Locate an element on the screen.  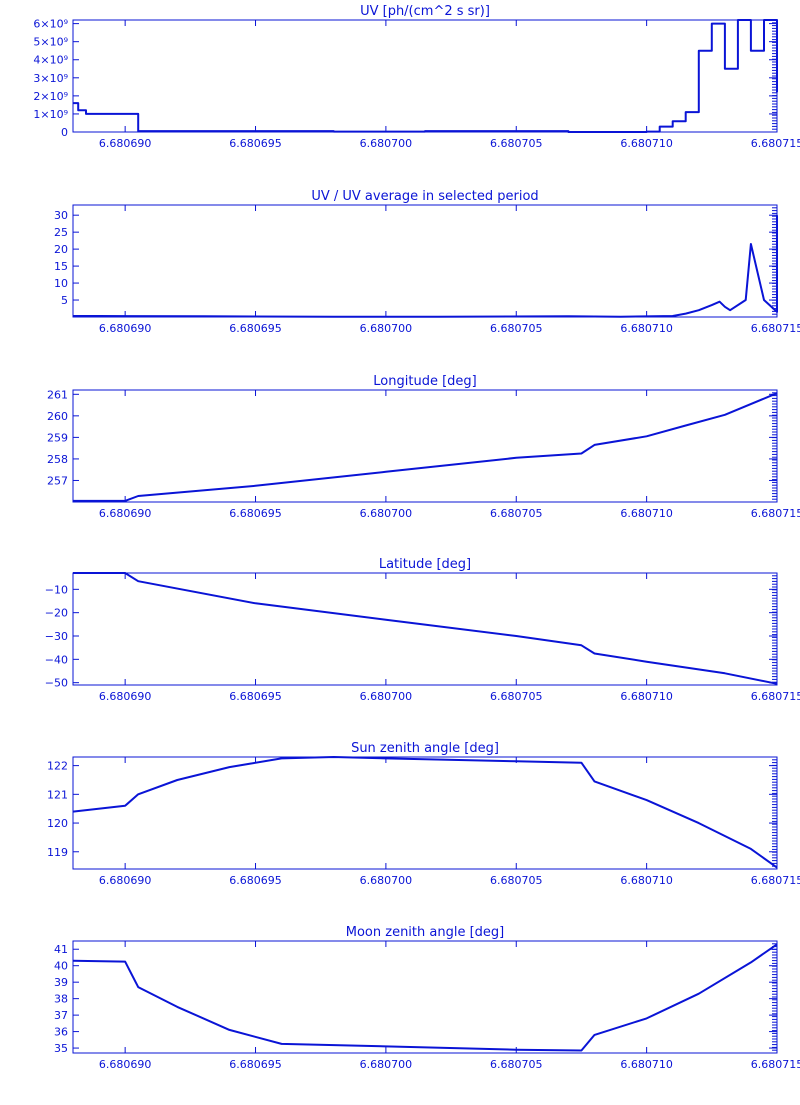
chart-title: Moon zenith angle [deg] is located at coordinates (425, 932).